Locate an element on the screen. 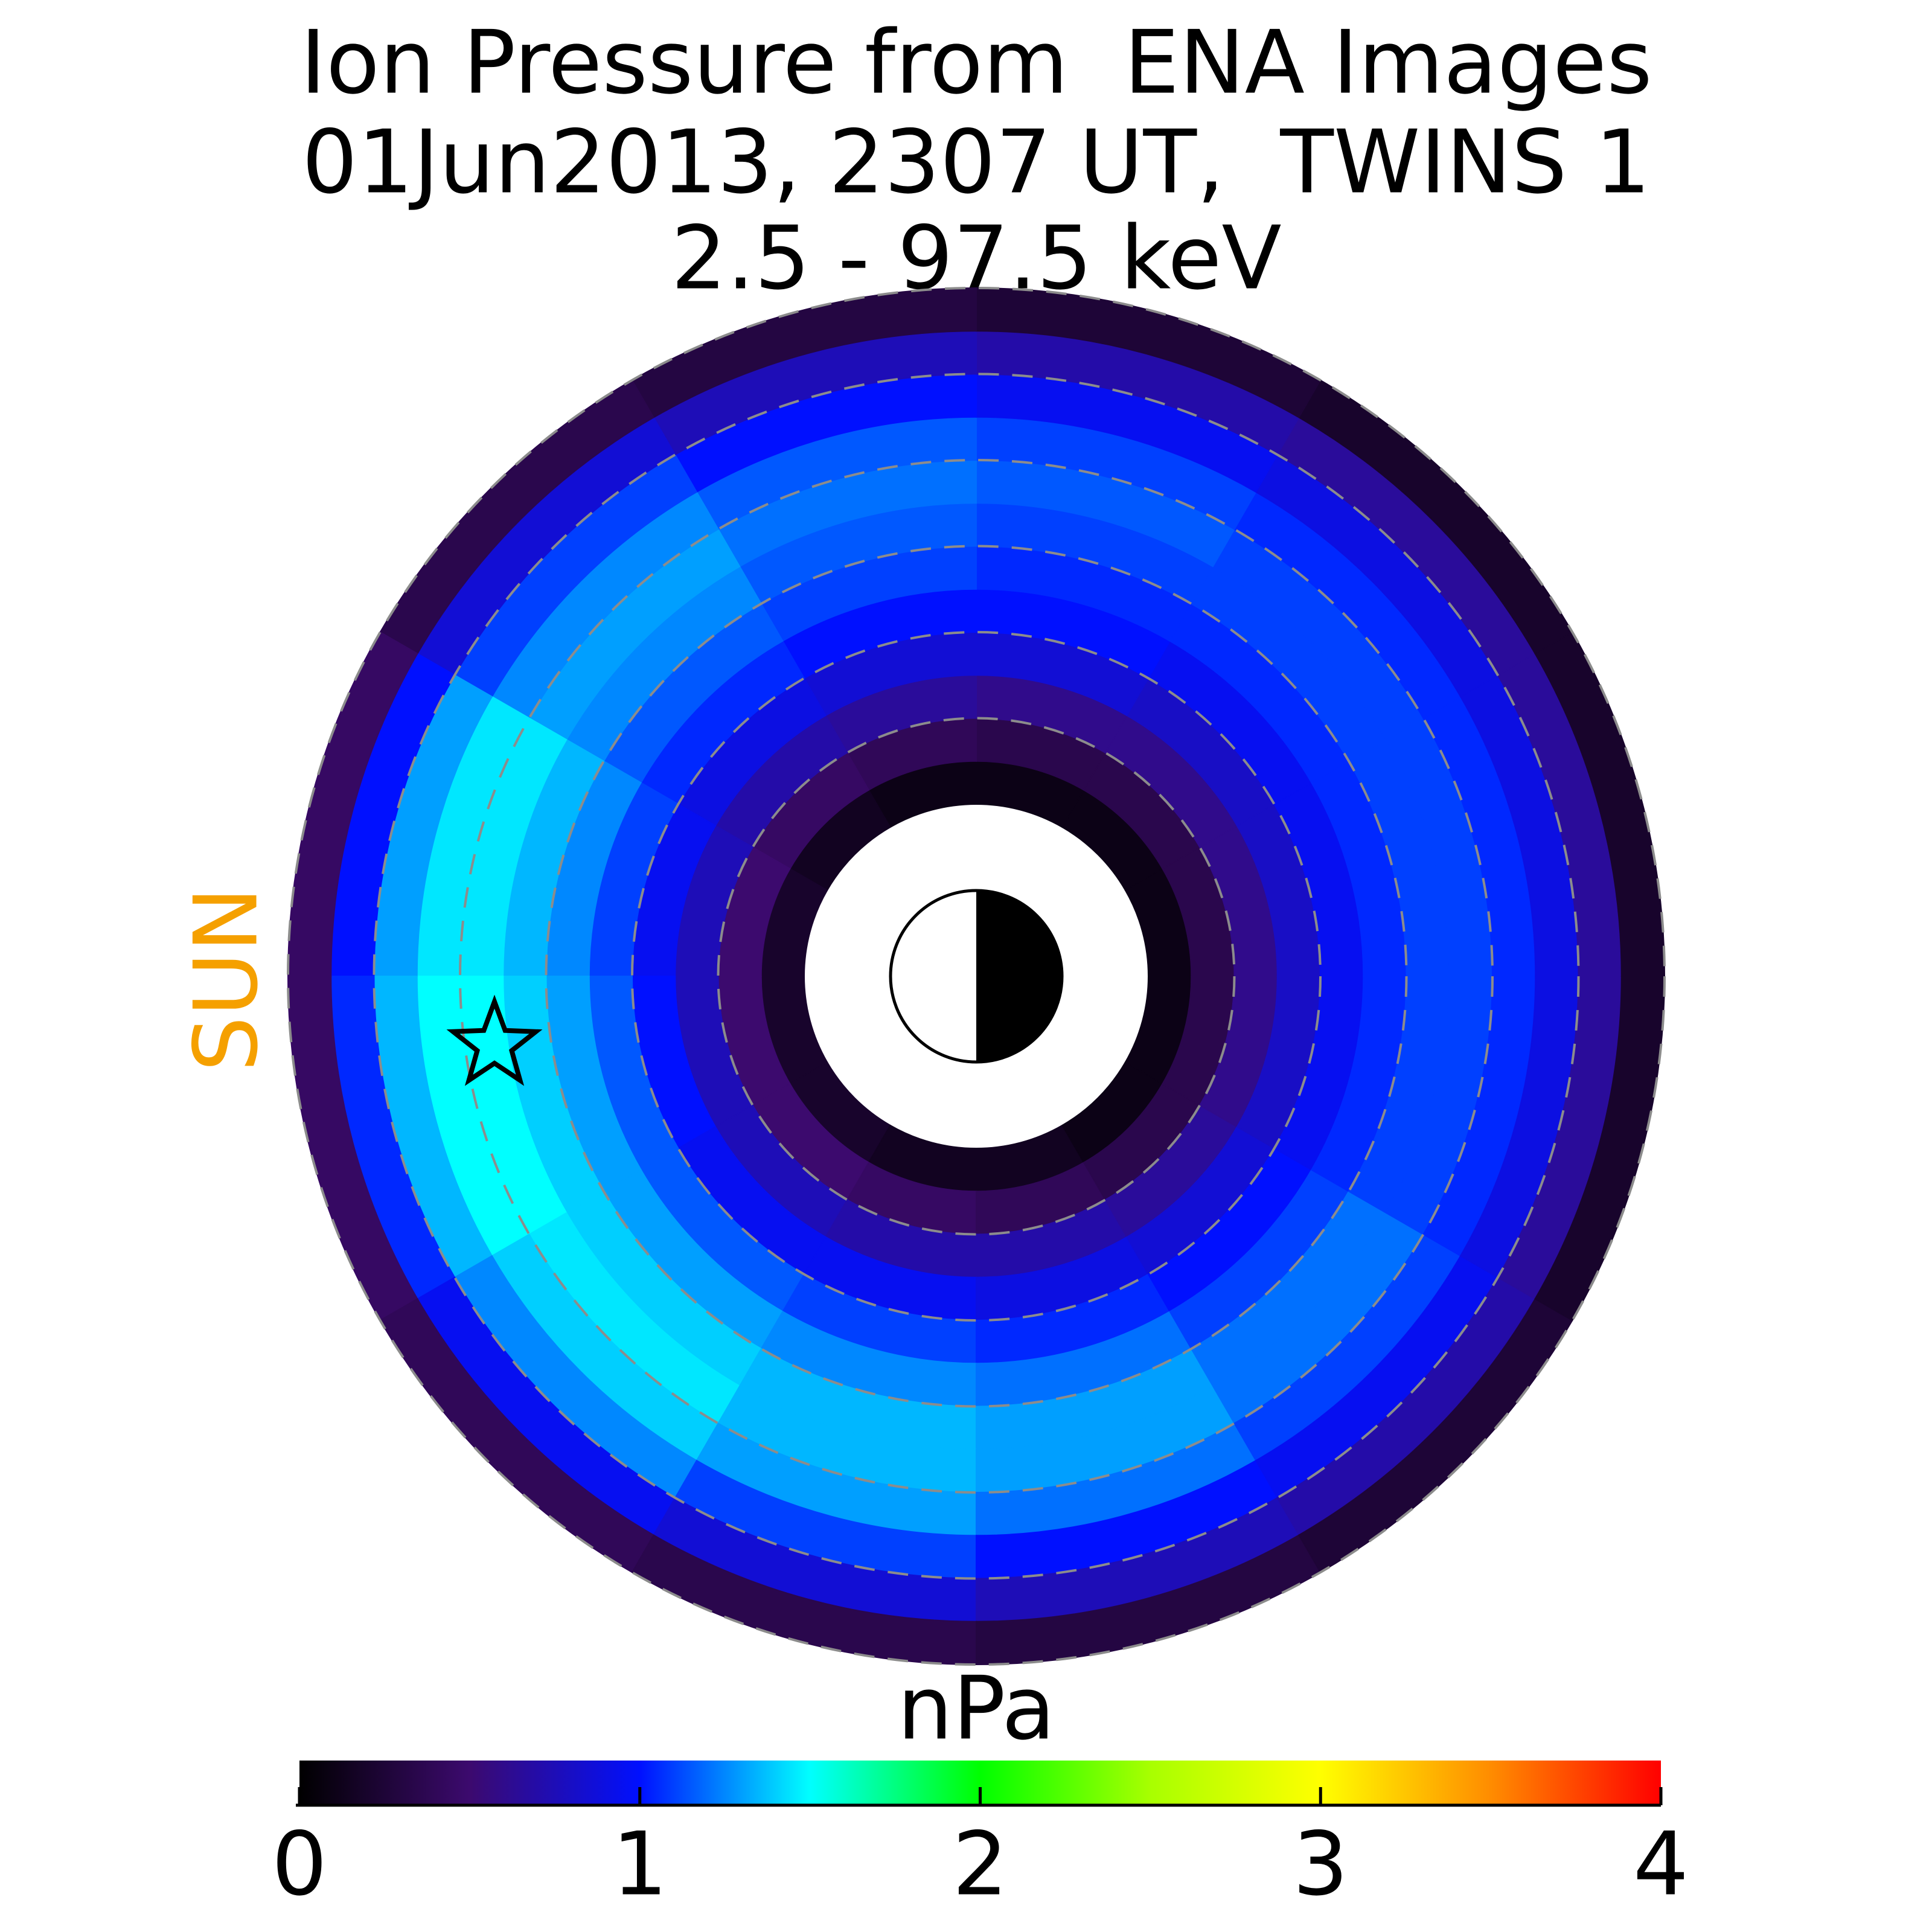  colorbar-ticks: 0 1 2 3 4 is located at coordinates (981, 1852).